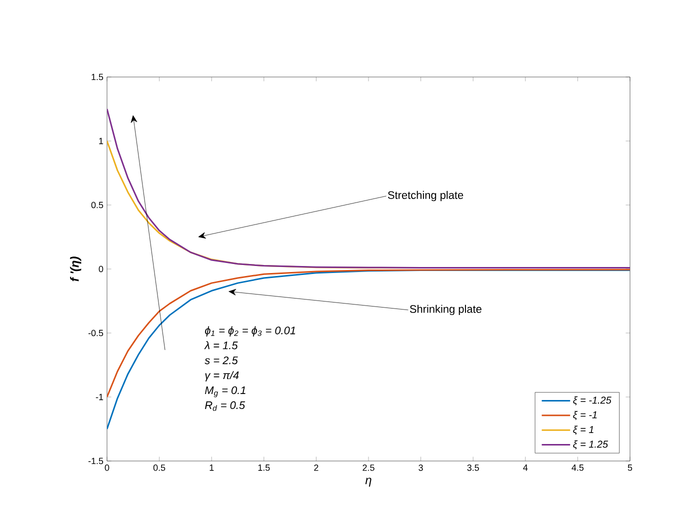 The width and height of the screenshot is (691, 525). Describe the element at coordinates (426, 196) in the screenshot. I see `annotation: Stretching plate` at that location.